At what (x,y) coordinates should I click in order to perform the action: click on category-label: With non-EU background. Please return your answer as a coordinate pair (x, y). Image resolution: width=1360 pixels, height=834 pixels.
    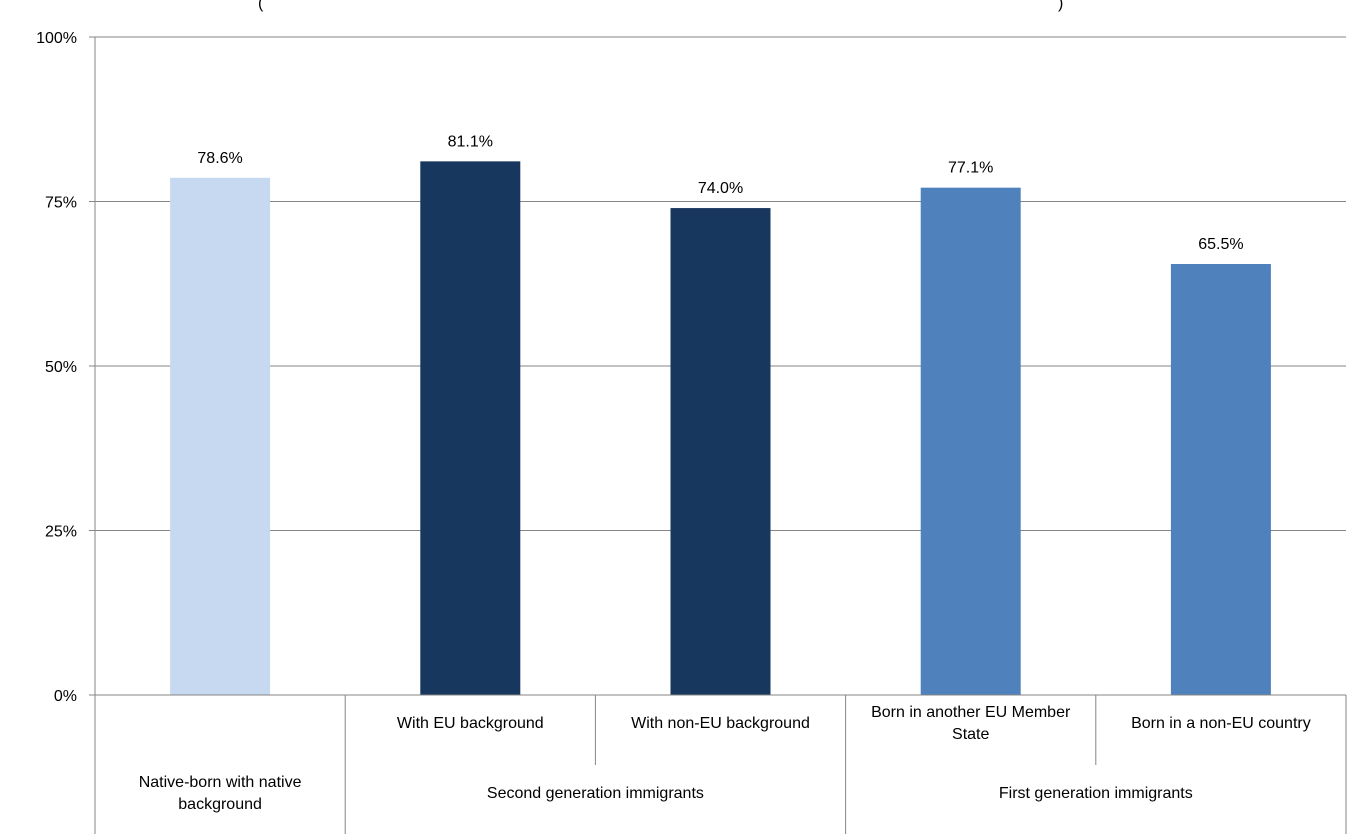
    Looking at the image, I should click on (720, 723).